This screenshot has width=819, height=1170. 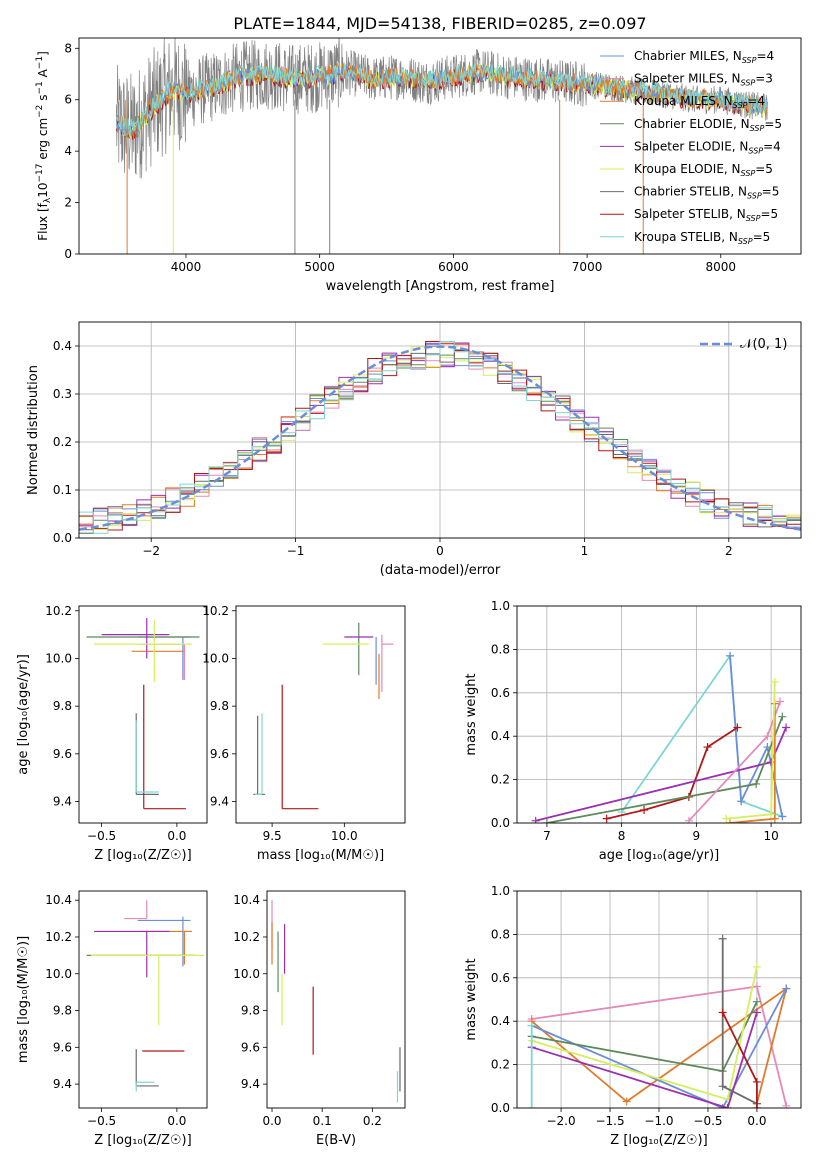 I want to click on y-tick-label: 8, so click(x=68, y=48).